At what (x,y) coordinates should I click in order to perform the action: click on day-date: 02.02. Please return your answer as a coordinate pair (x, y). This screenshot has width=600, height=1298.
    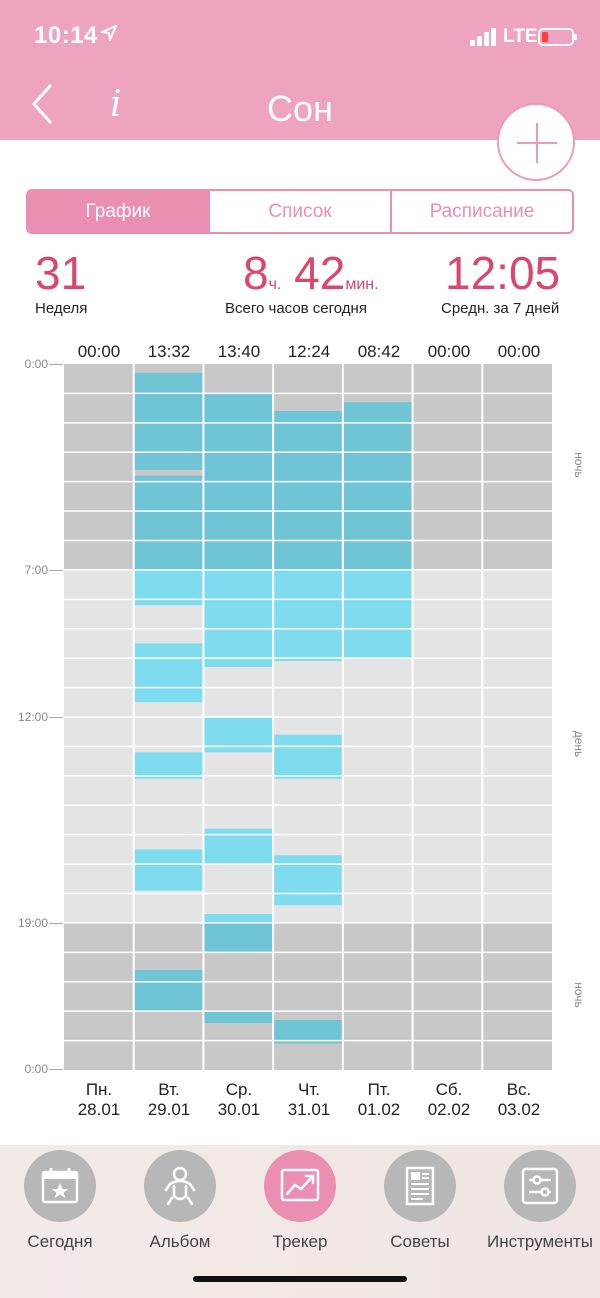
    Looking at the image, I should click on (449, 1109).